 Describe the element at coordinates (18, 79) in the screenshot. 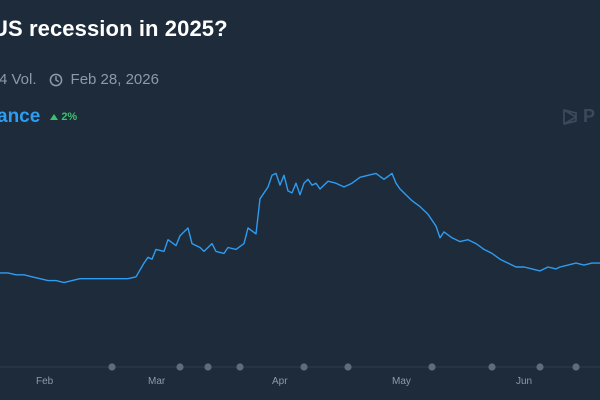

I see `volume-text: 4 Vol.` at that location.